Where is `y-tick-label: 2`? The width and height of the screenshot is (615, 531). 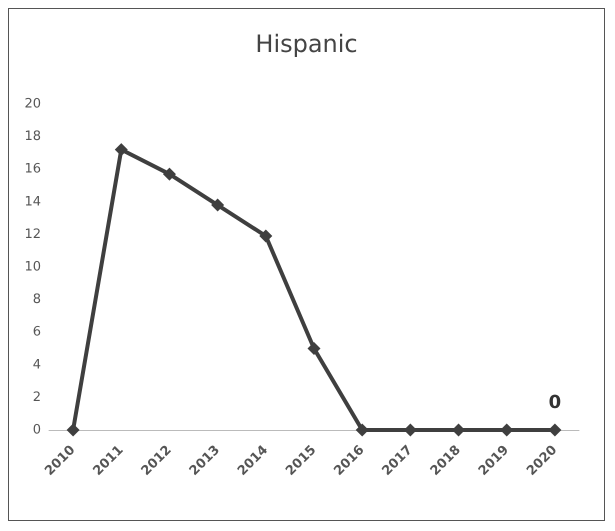 y-tick-label: 2 is located at coordinates (36, 397).